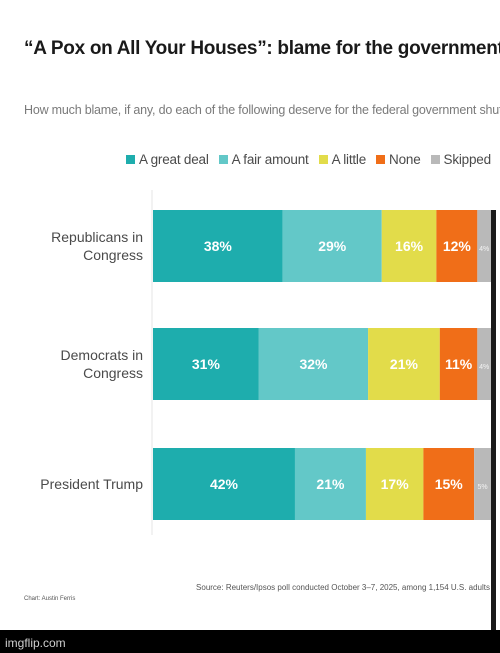  What do you see at coordinates (405, 159) in the screenshot?
I see `legend-label: None` at bounding box center [405, 159].